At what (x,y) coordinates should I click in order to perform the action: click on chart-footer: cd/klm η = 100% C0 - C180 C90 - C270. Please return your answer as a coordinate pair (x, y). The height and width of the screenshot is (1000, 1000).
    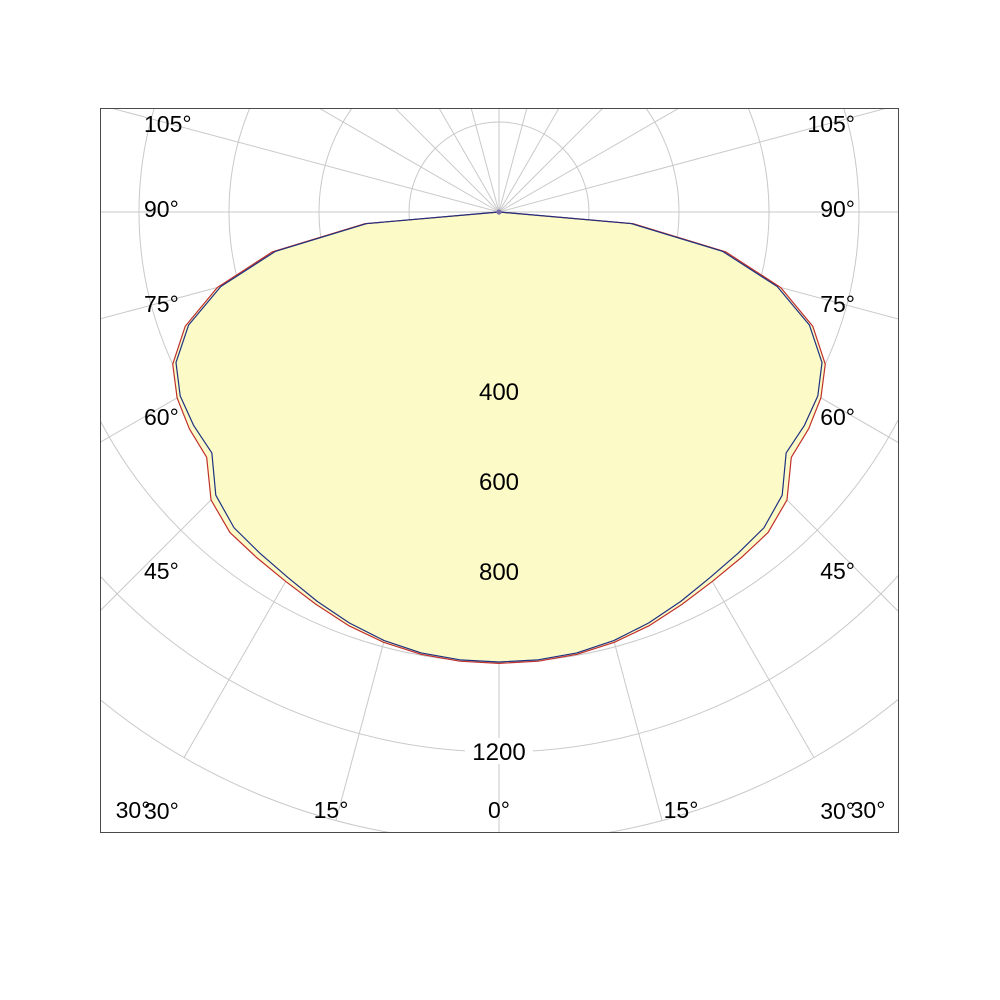
    Looking at the image, I should click on (500, 881).